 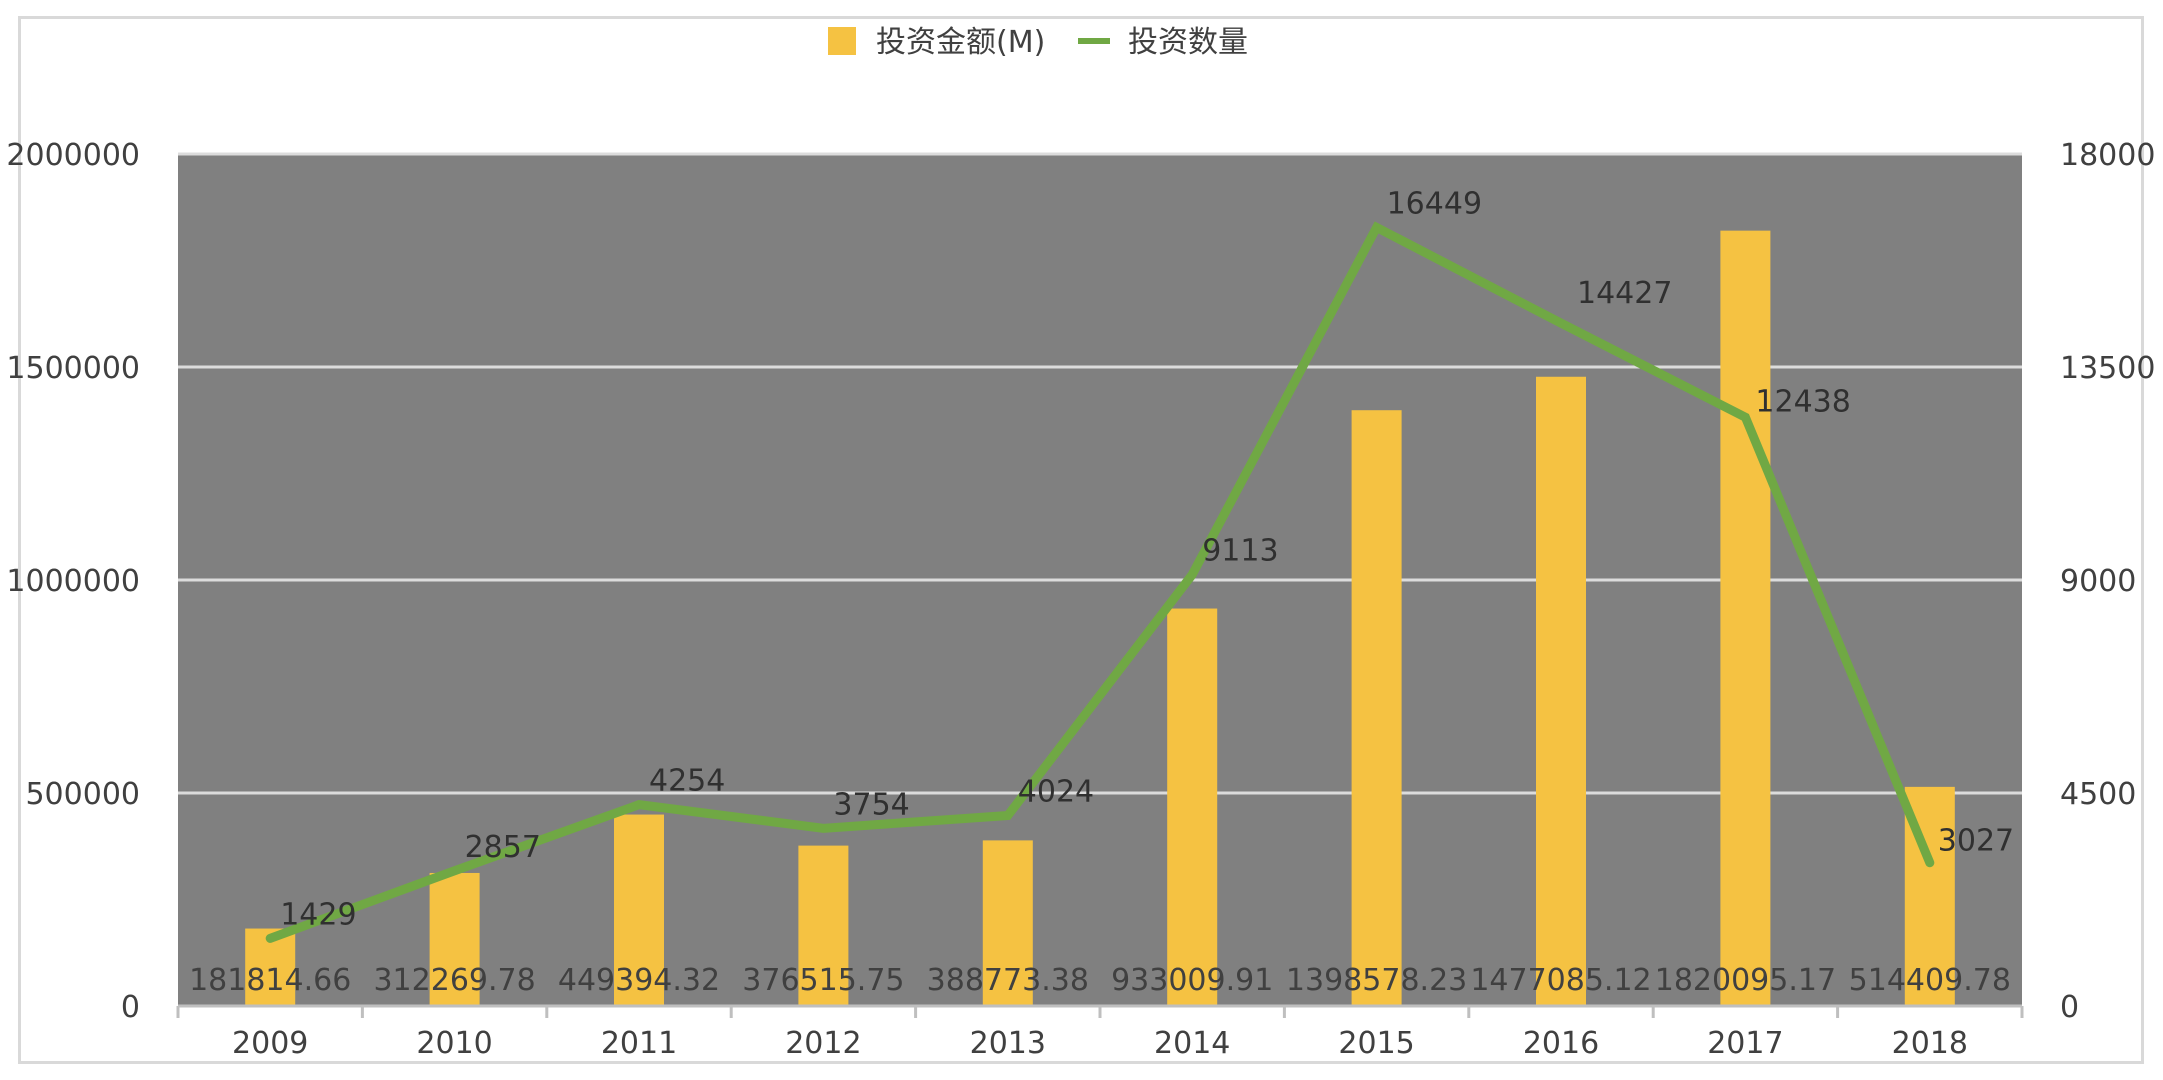 What do you see at coordinates (1624, 293) in the screenshot?
I see `line-value-label: 14427` at bounding box center [1624, 293].